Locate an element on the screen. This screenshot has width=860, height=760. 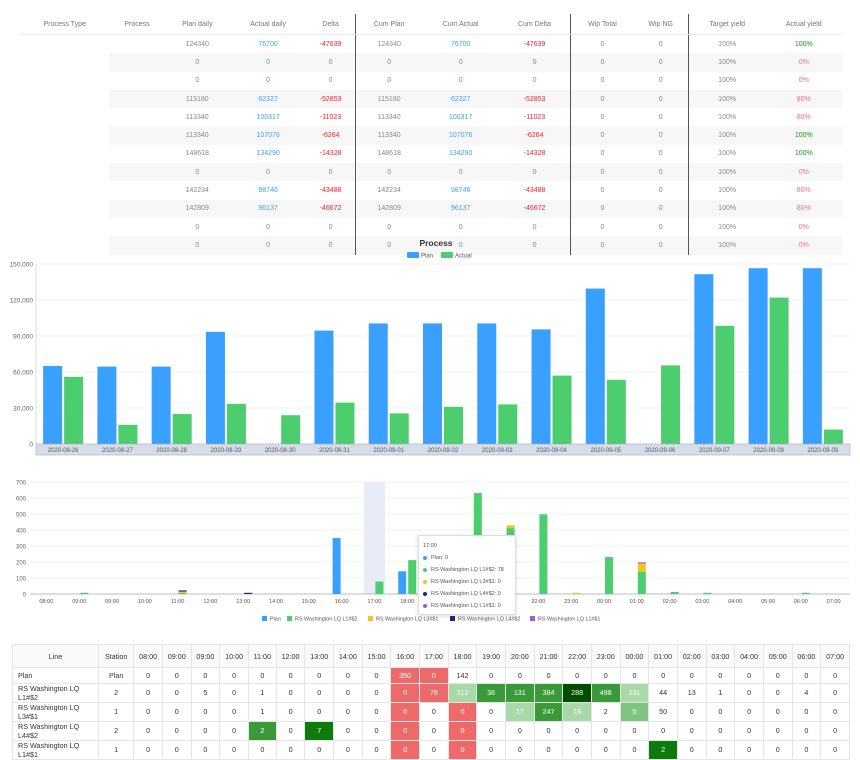
column-header: 03:00 is located at coordinates (720, 656).